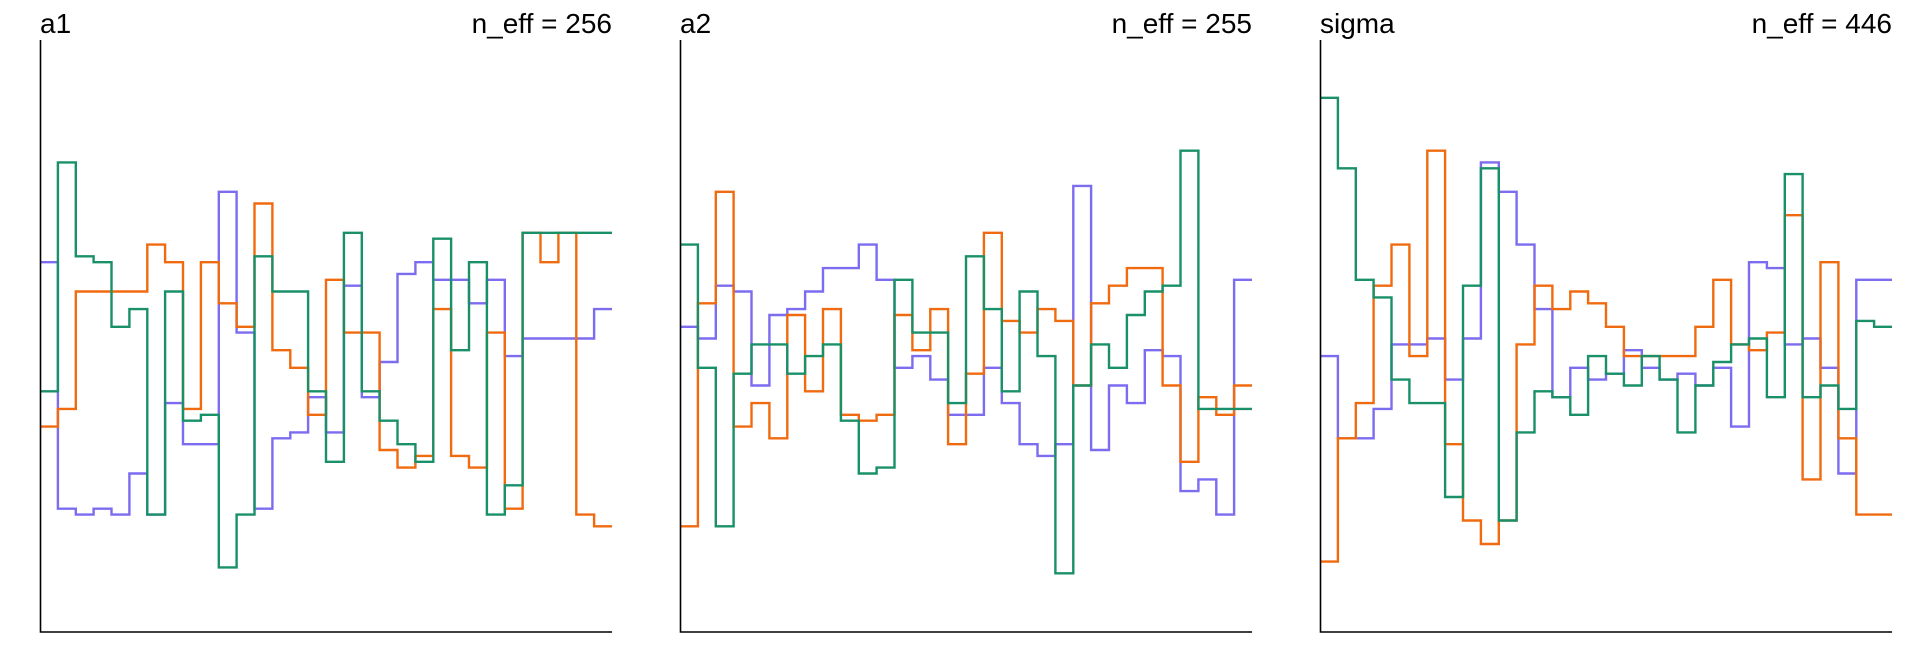  I want to click on panel-title: a1, so click(56, 23).